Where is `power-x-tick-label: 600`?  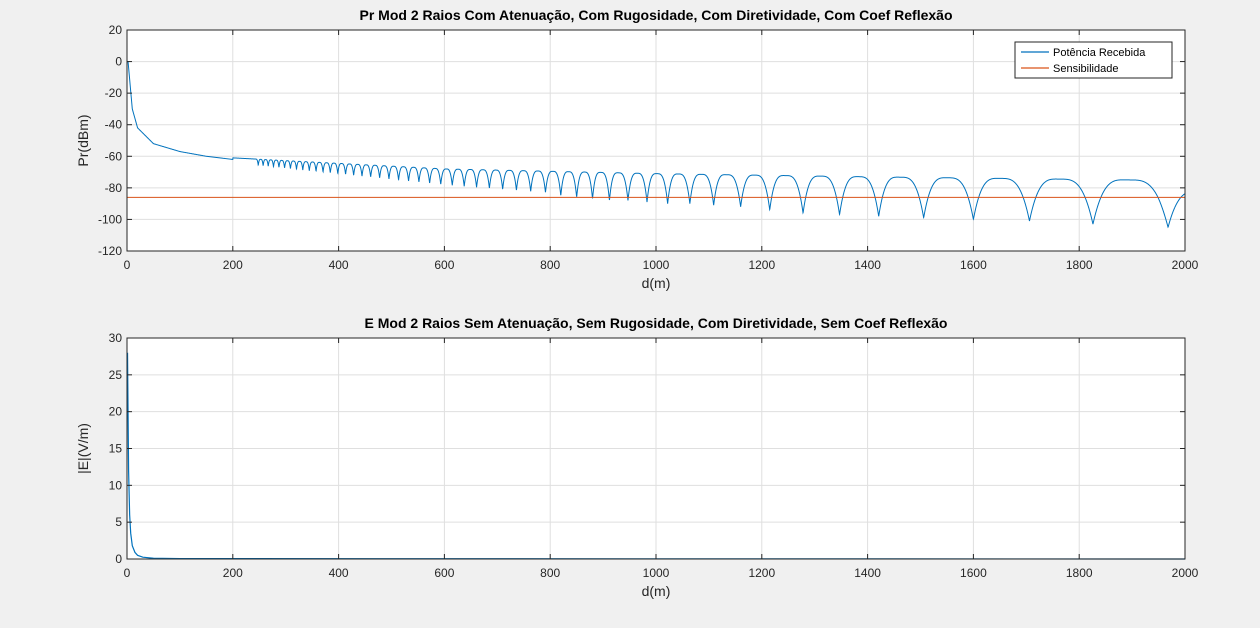 power-x-tick-label: 600 is located at coordinates (444, 265).